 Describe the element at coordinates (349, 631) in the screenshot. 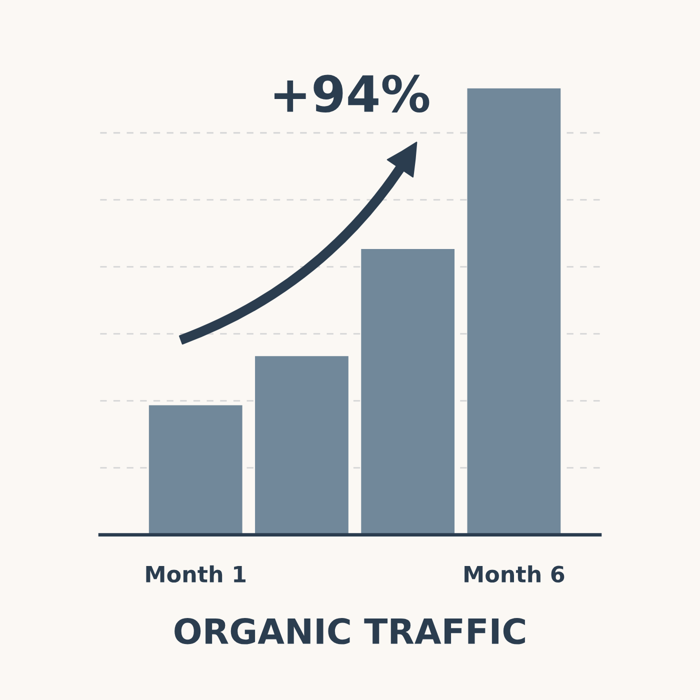

I see `x-axis-title: ORGANIC TRAFFIC` at that location.